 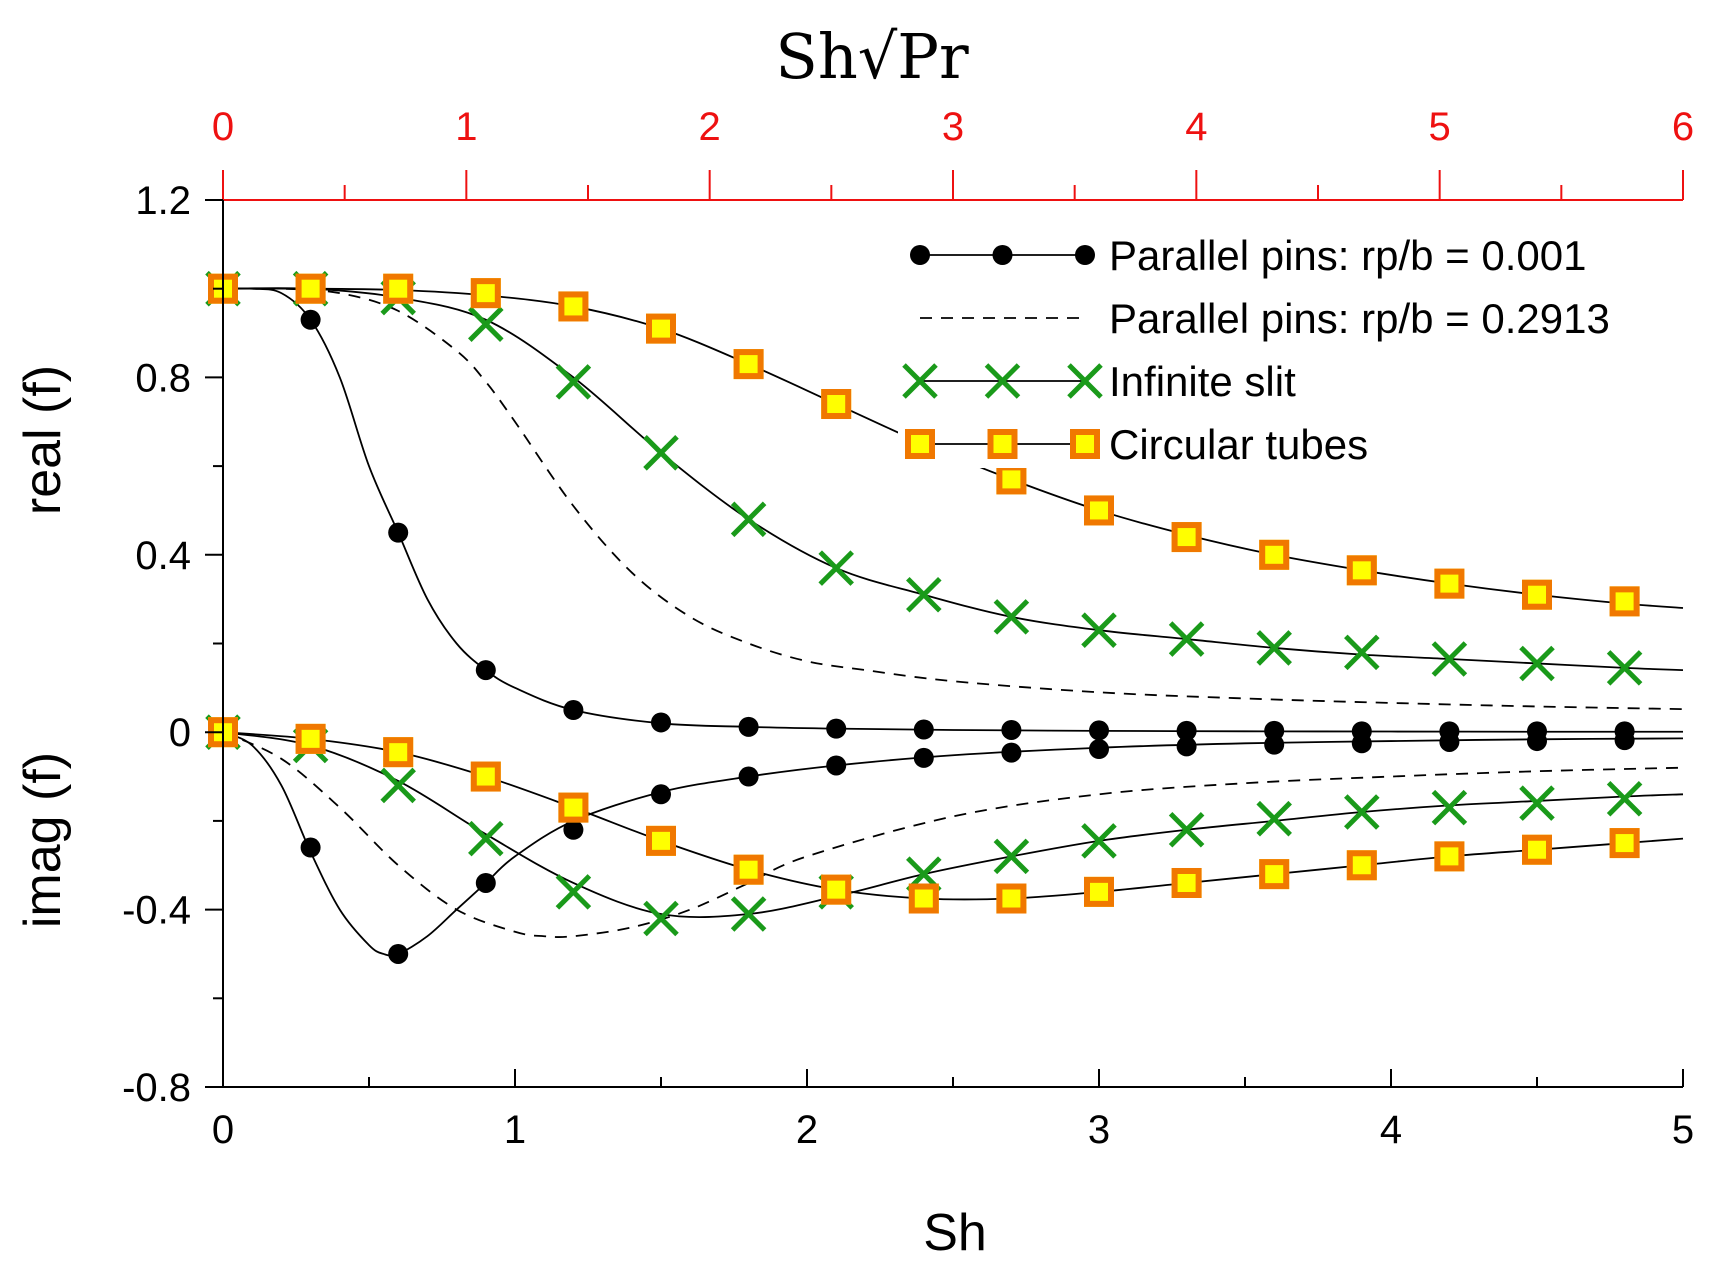 I want to click on x-tick-label: 0, so click(x=223, y=1130).